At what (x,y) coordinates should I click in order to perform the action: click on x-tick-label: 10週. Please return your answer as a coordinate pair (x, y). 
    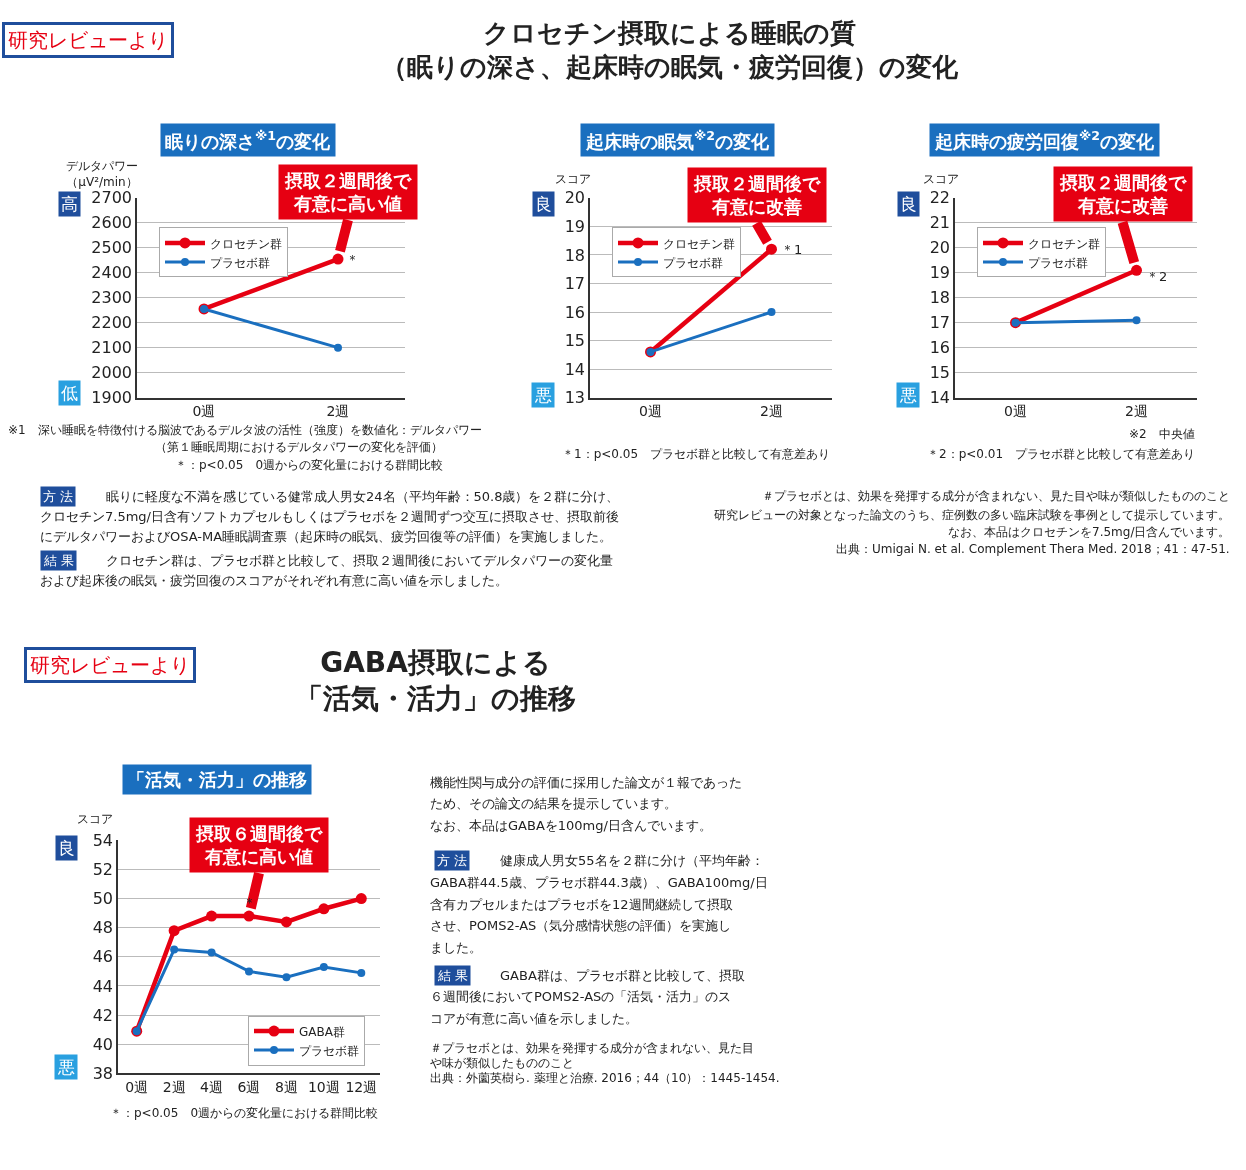
    Looking at the image, I should click on (323, 1086).